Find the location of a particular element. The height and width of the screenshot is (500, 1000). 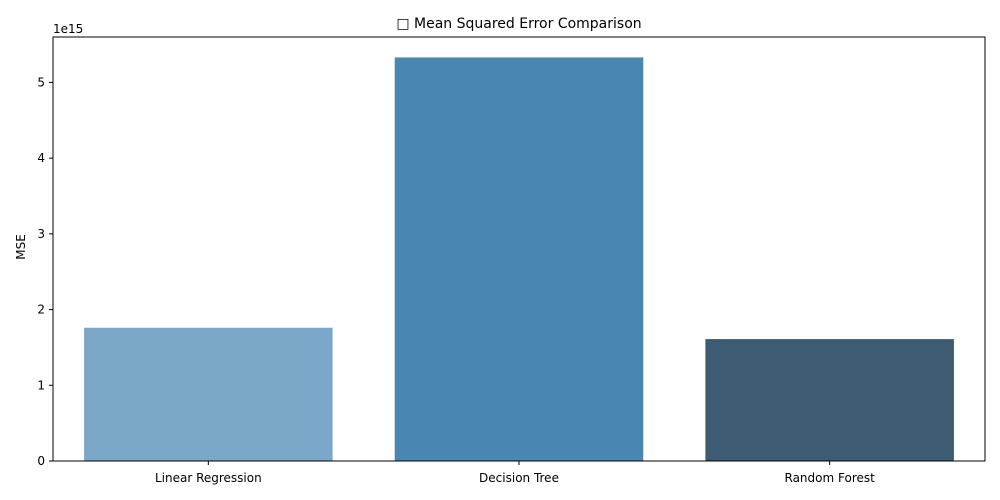

y-axis-offset-label: 1e15 is located at coordinates (68, 29).